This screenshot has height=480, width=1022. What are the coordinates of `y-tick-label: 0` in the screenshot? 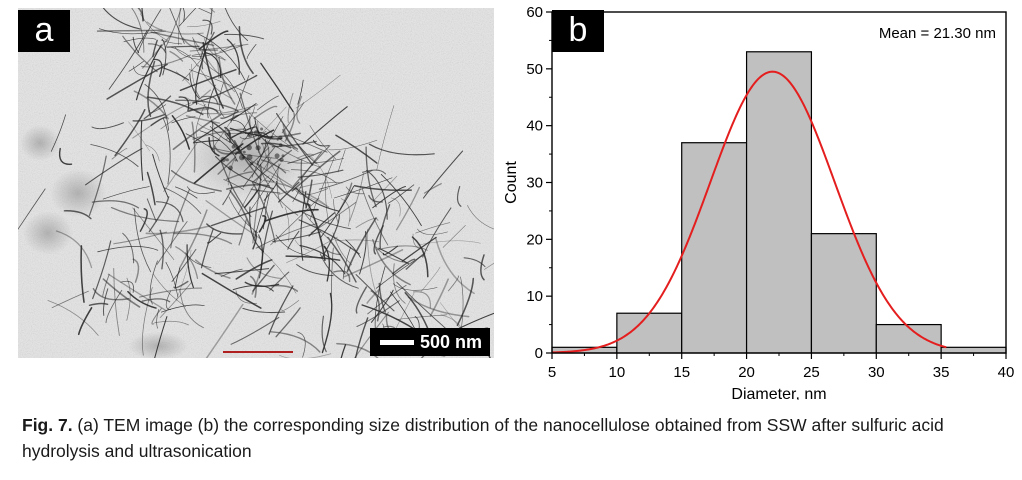 It's located at (539, 353).